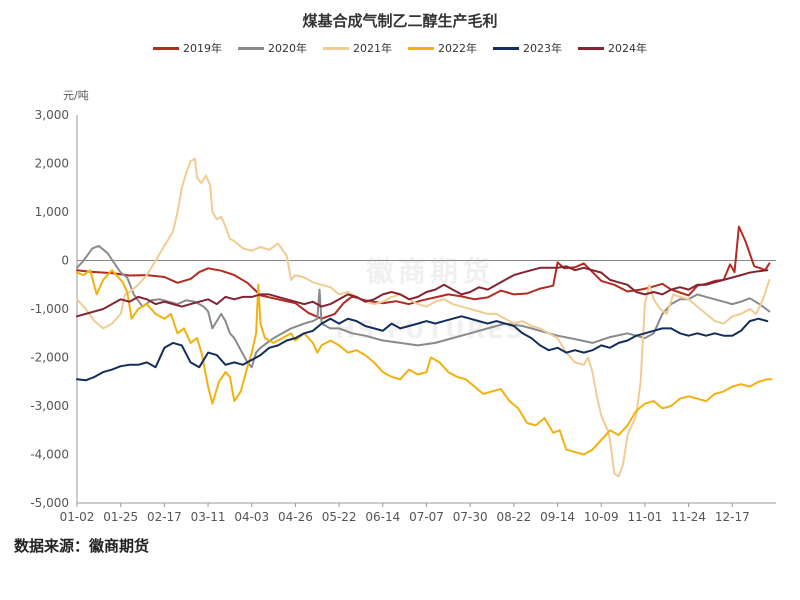  I want to click on x-tick-label: 11-24, so click(688, 517).